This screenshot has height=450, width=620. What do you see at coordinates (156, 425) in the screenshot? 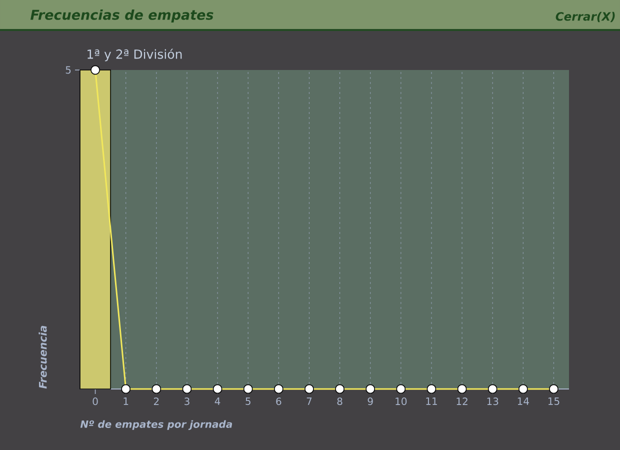
I see `x-axis-title: Nº de empates por jornada` at bounding box center [156, 425].